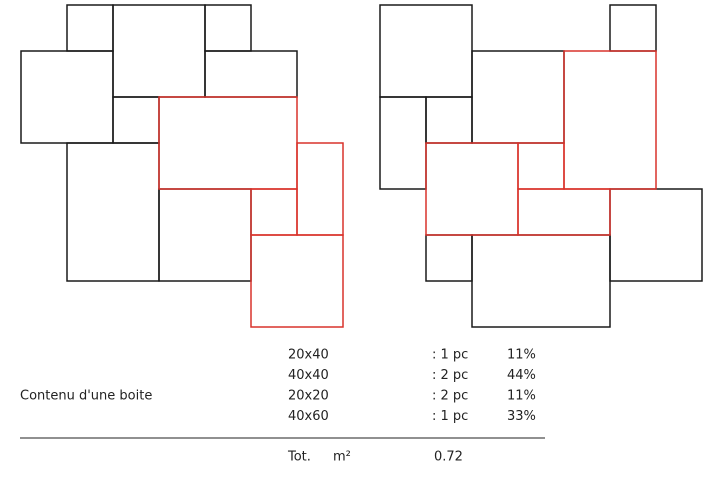 Image resolution: width=716 pixels, height=484 pixels. I want to click on box-label: Contenu d'une boite, so click(86, 396).